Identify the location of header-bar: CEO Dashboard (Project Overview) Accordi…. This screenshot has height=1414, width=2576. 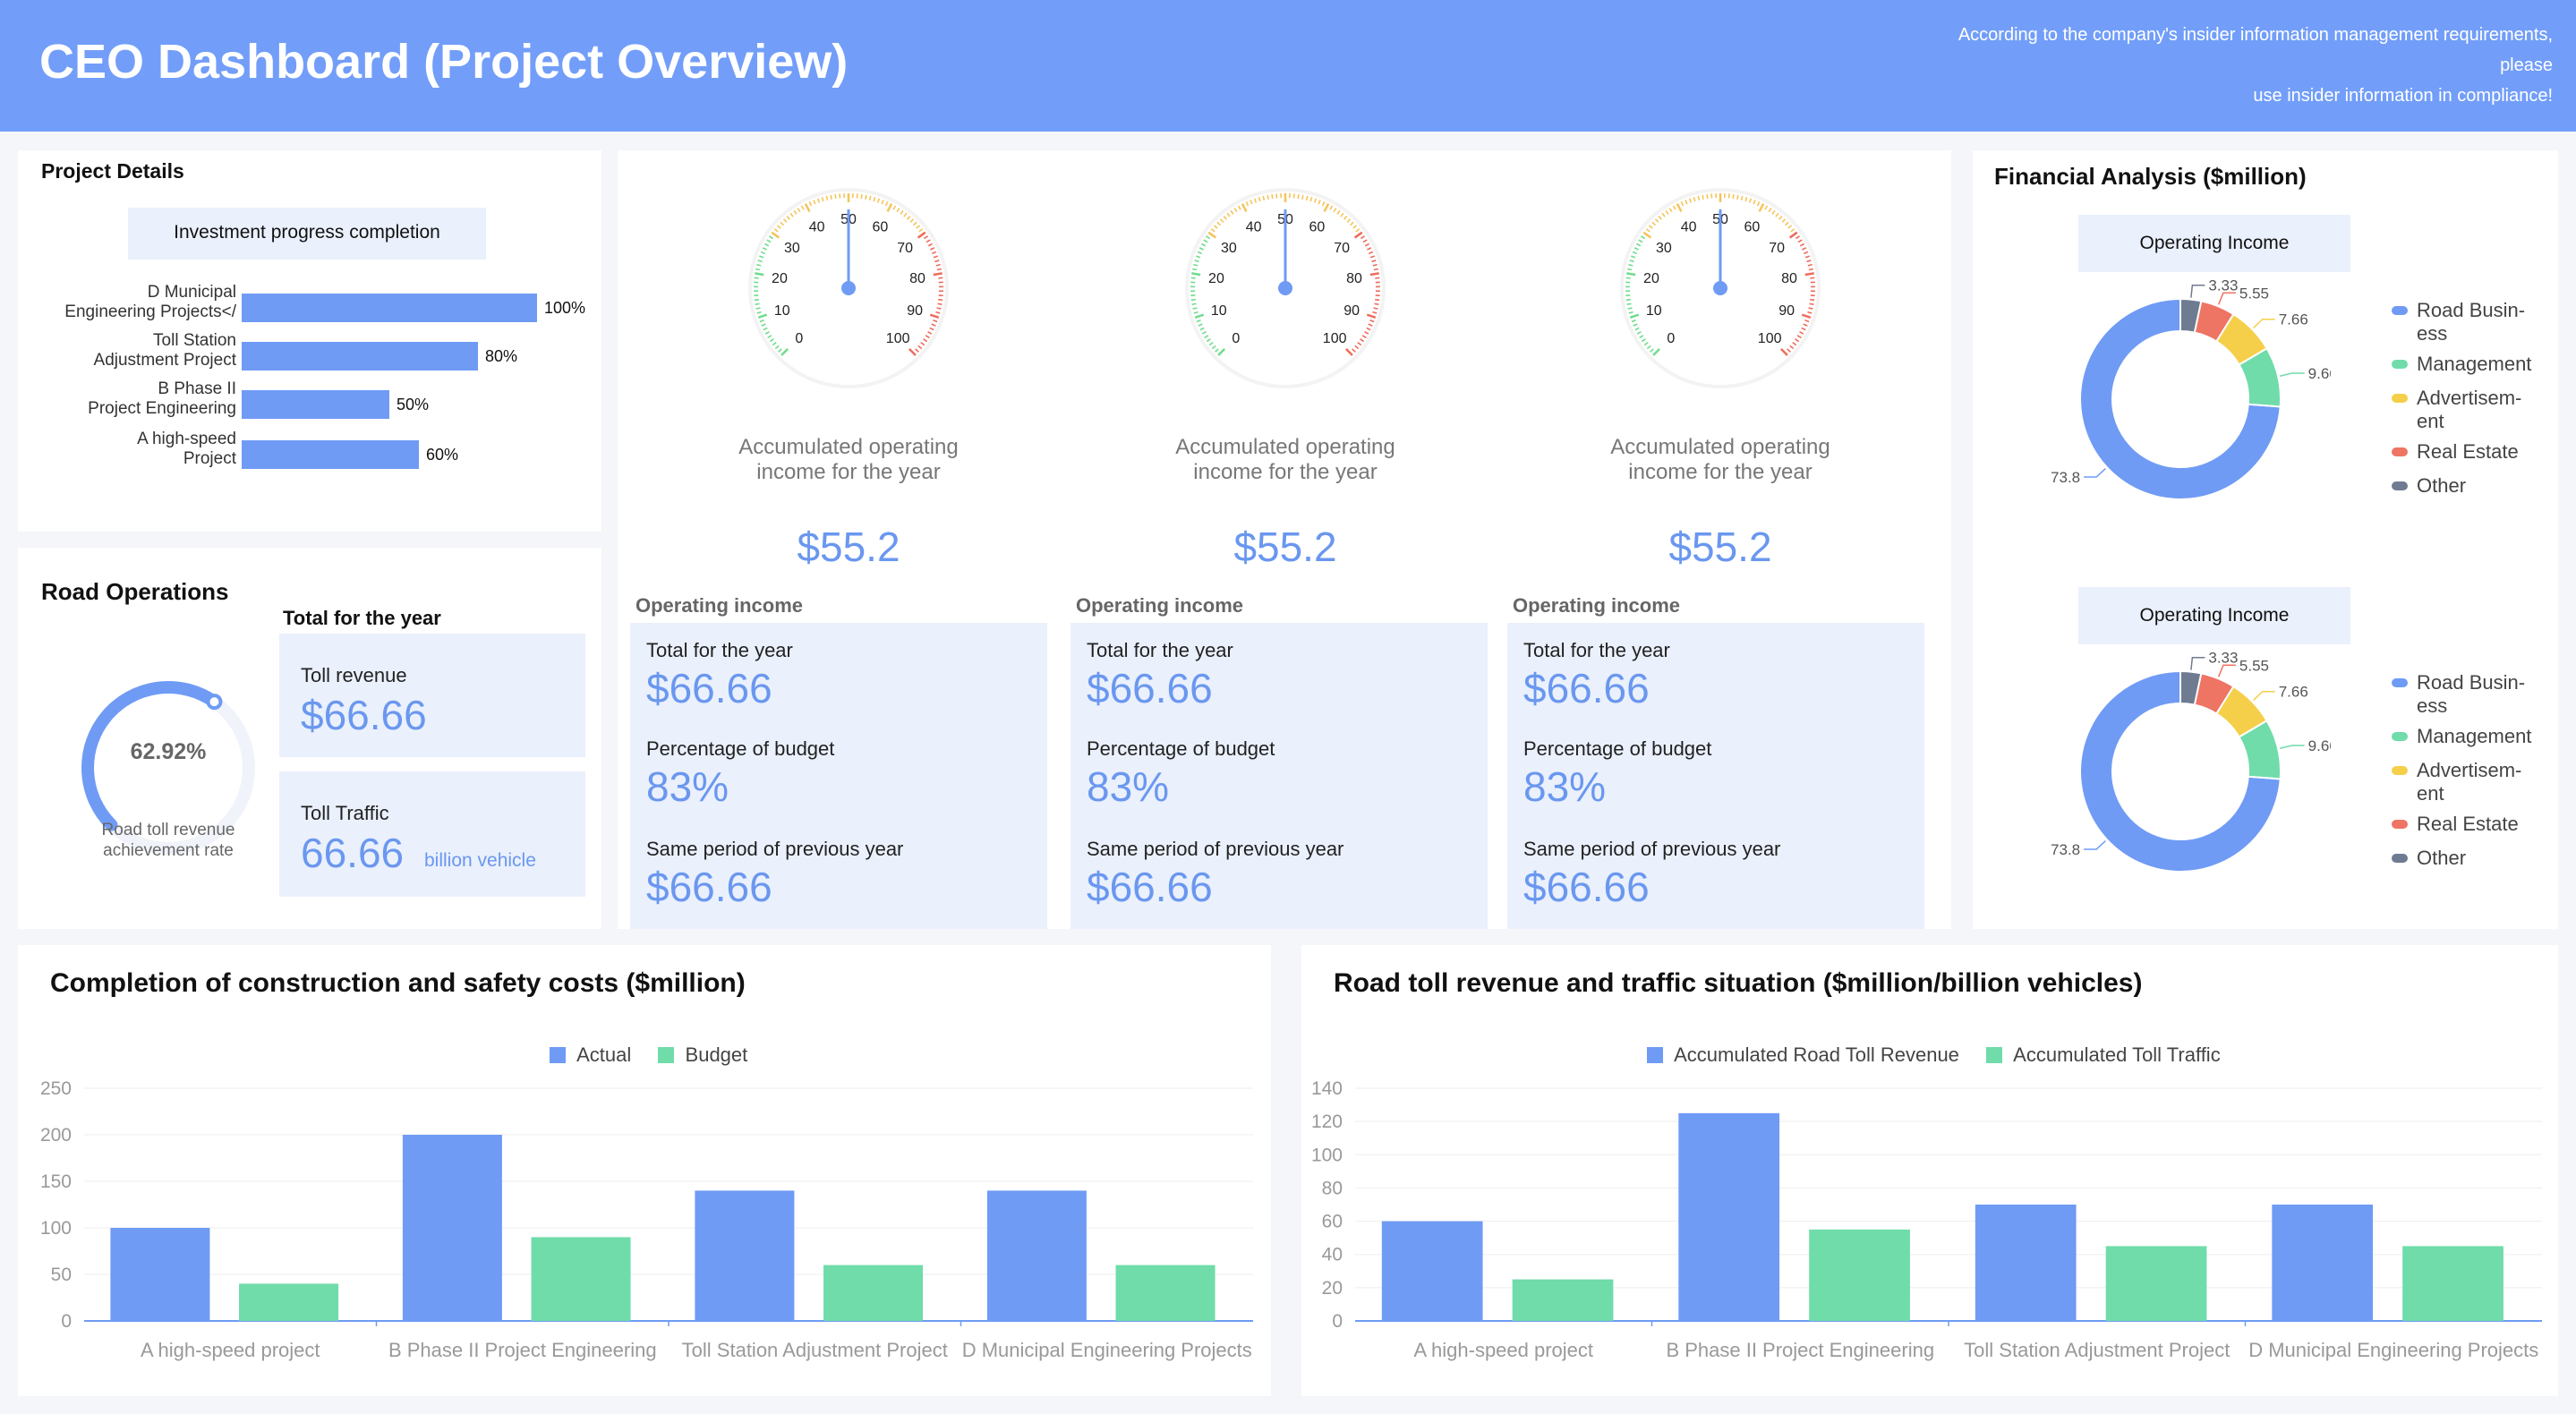
(1288, 66).